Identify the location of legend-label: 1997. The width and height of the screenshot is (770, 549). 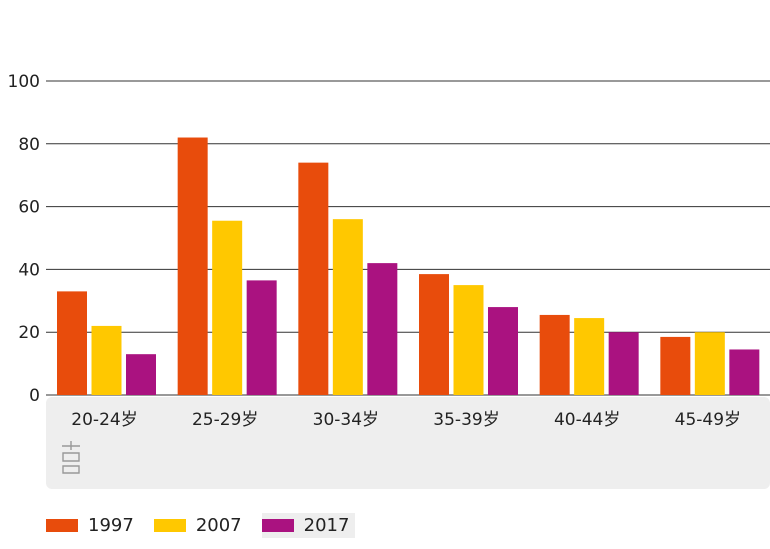
(111, 525).